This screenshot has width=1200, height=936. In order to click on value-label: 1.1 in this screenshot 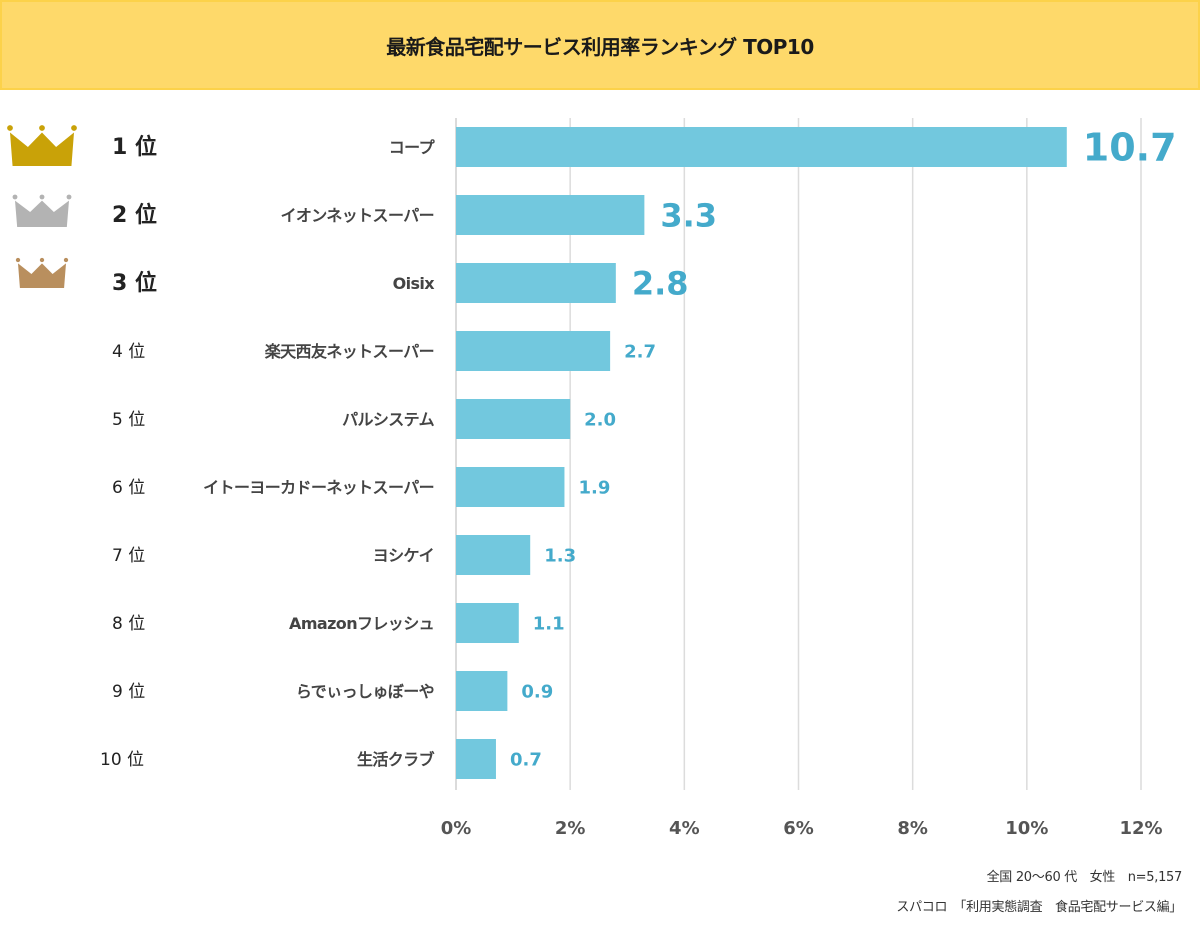, I will do `click(549, 623)`.